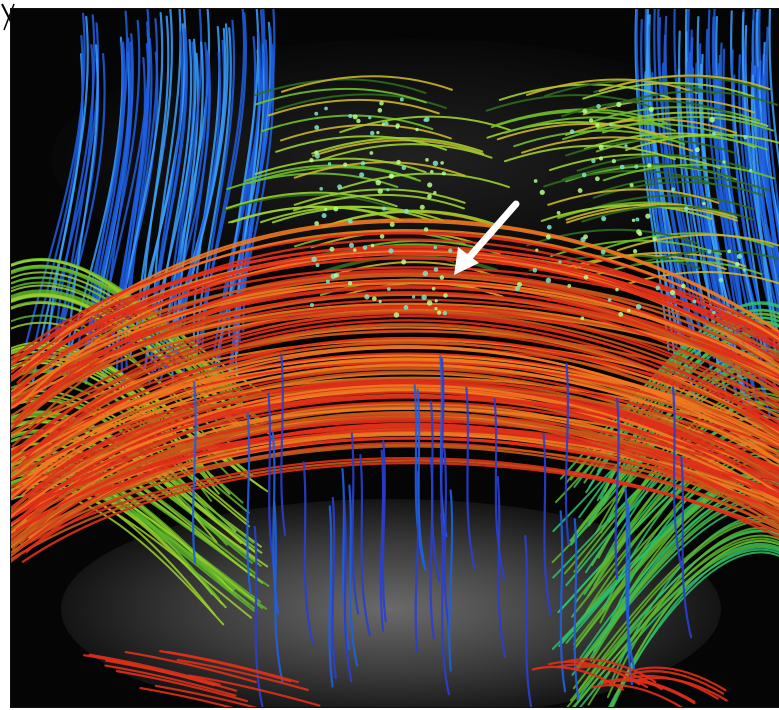 This screenshot has height=710, width=779. I want to click on fiber-left-vertical, so click(223, 173).